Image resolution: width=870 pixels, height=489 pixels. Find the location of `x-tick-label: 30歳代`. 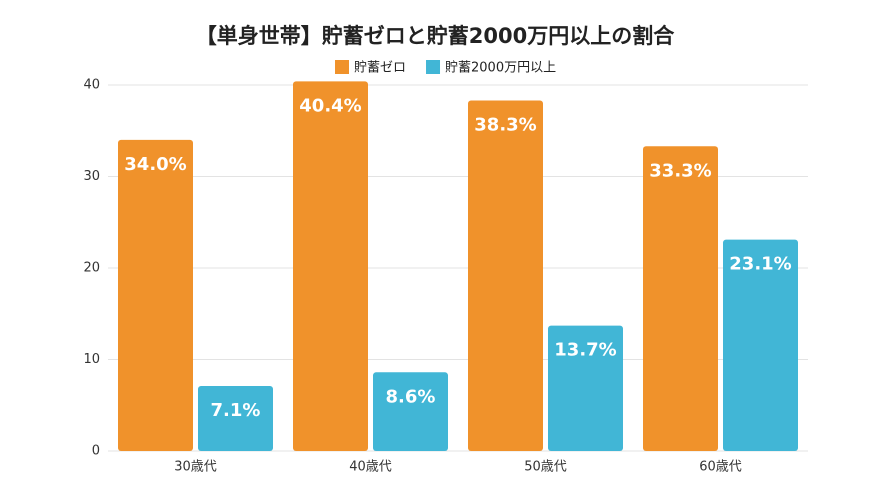

x-tick-label: 30歳代 is located at coordinates (195, 467).